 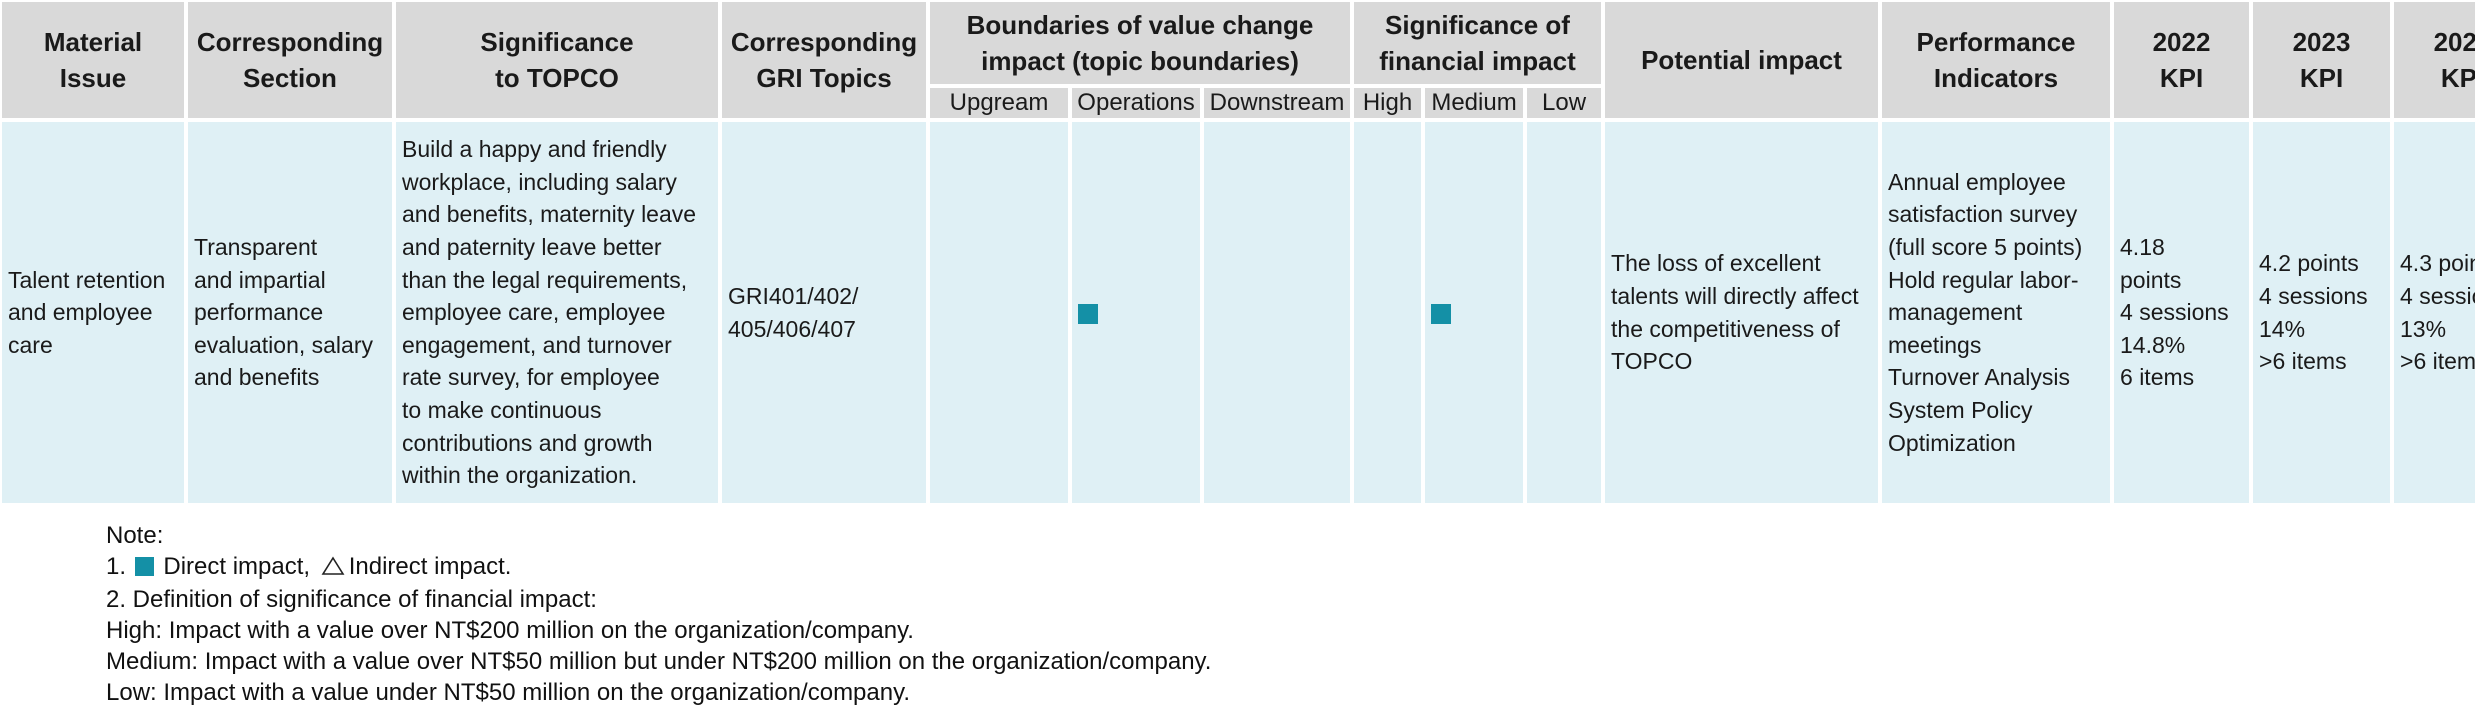 What do you see at coordinates (1474, 312) in the screenshot?
I see `cell-medium` at bounding box center [1474, 312].